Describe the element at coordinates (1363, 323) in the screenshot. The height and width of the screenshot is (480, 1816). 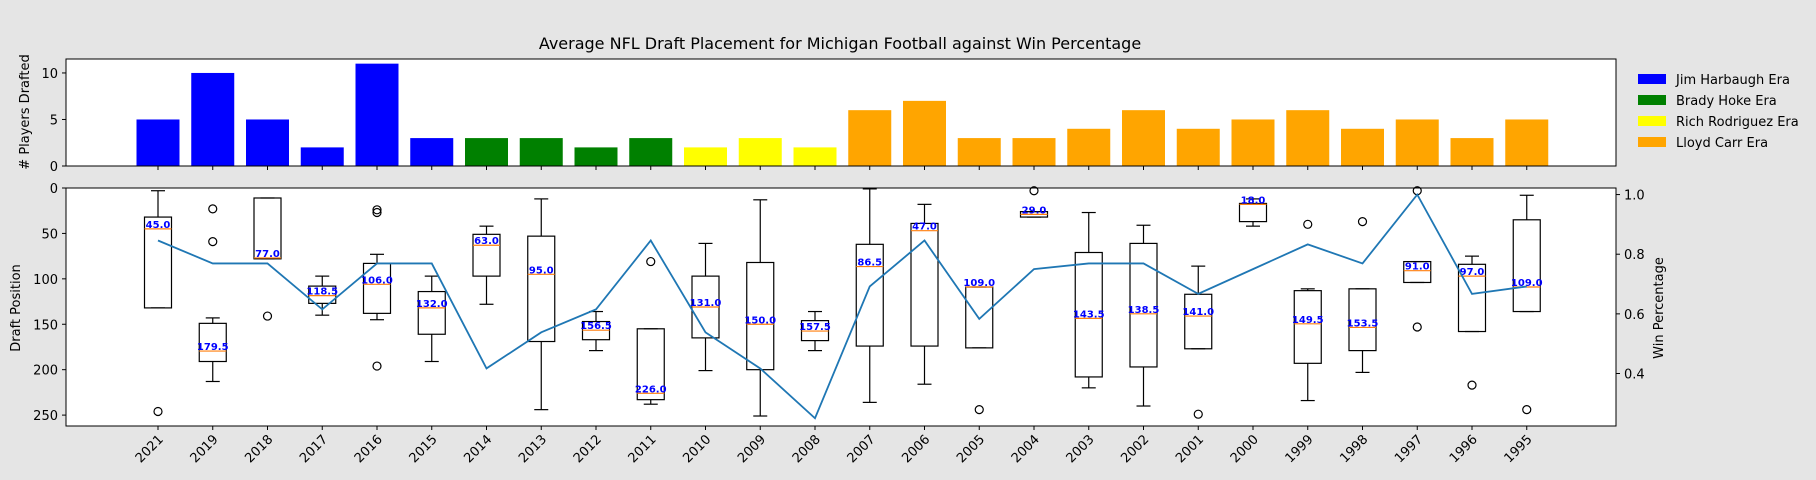
I see `median-label: 153.5` at that location.